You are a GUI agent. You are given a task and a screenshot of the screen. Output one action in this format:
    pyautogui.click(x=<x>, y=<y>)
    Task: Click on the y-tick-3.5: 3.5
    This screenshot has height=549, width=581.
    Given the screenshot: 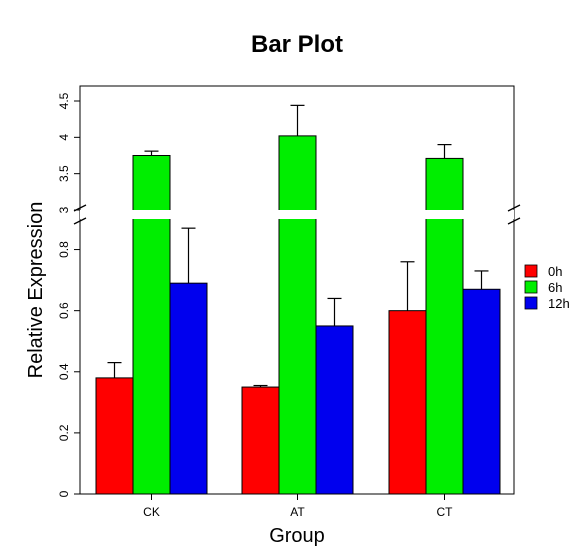 What is the action you would take?
    pyautogui.click(x=64, y=173)
    